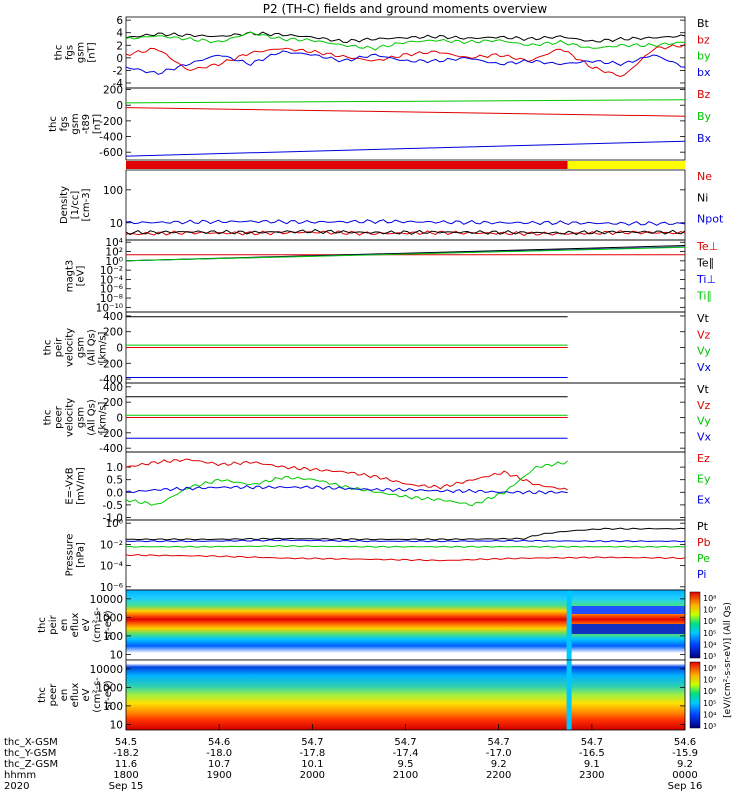 Image resolution: width=750 pixels, height=800 pixels. Describe the element at coordinates (113, 506) in the screenshot. I see `y-tick-label: -0.5` at that location.